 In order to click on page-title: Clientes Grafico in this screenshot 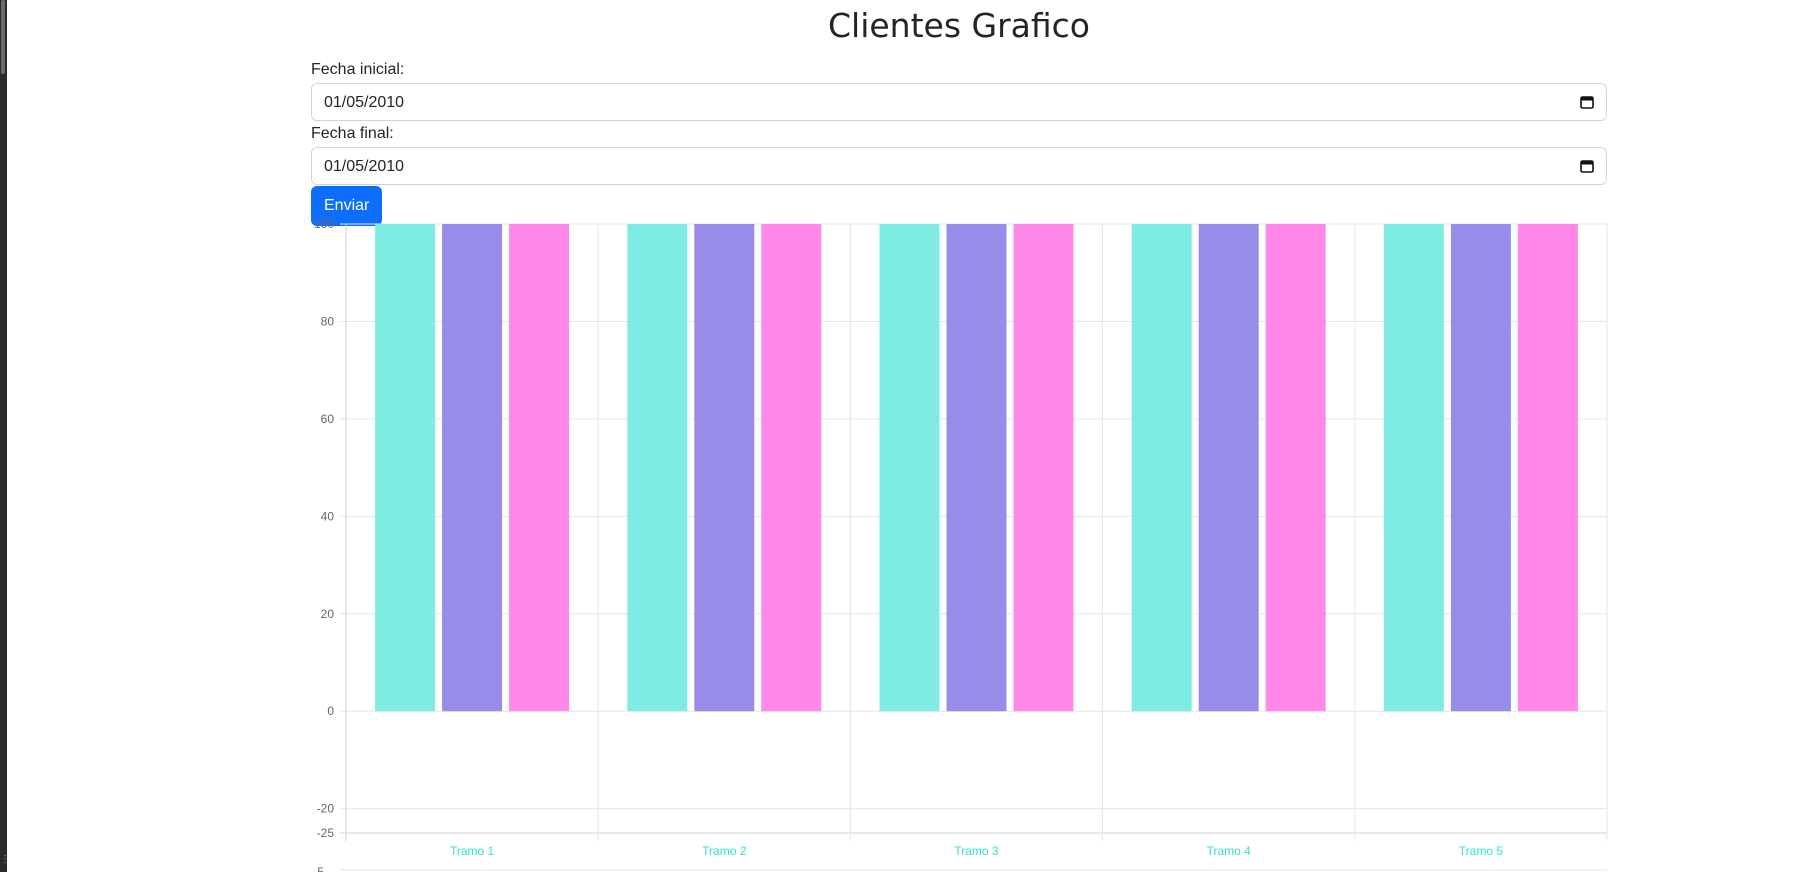, I will do `click(958, 25)`.